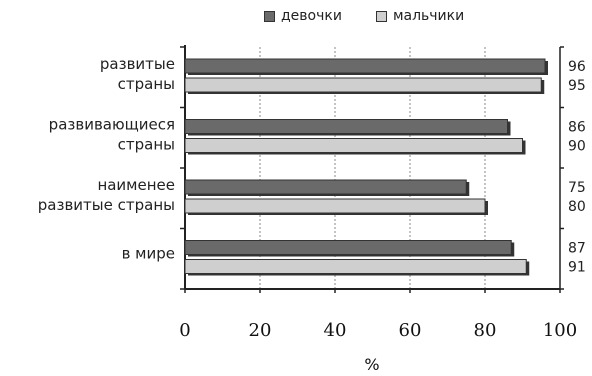 This screenshot has height=376, width=592. Describe the element at coordinates (381, 16) in the screenshot. I see `legend-swatch-boys` at that location.